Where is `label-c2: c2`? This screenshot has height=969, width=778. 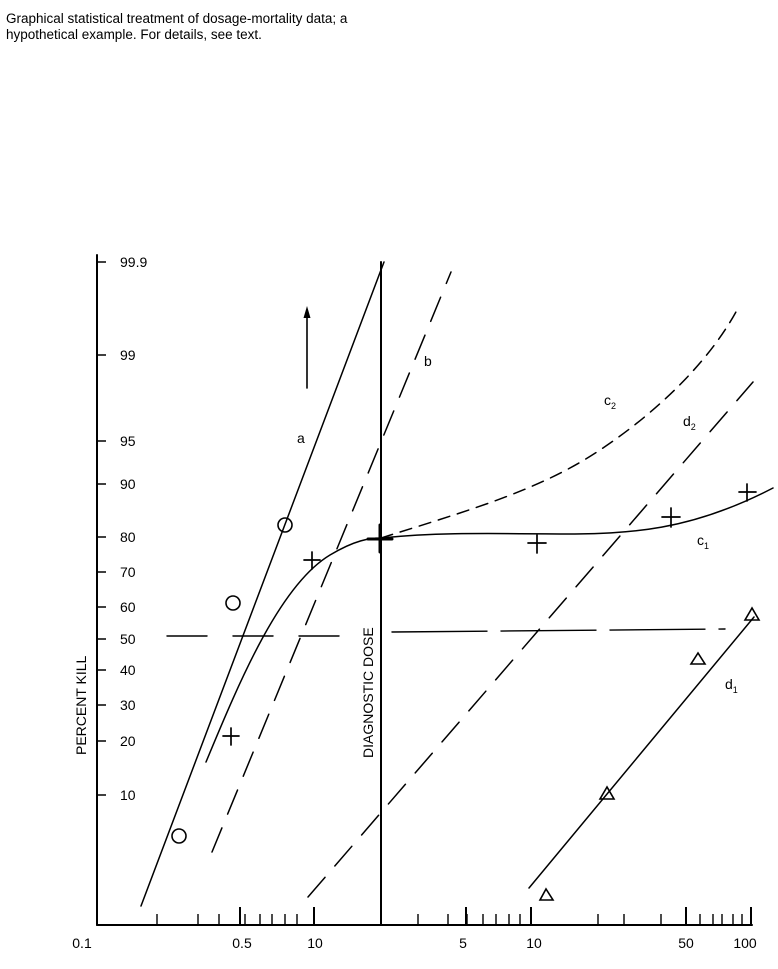
label-c2: c2 is located at coordinates (610, 401).